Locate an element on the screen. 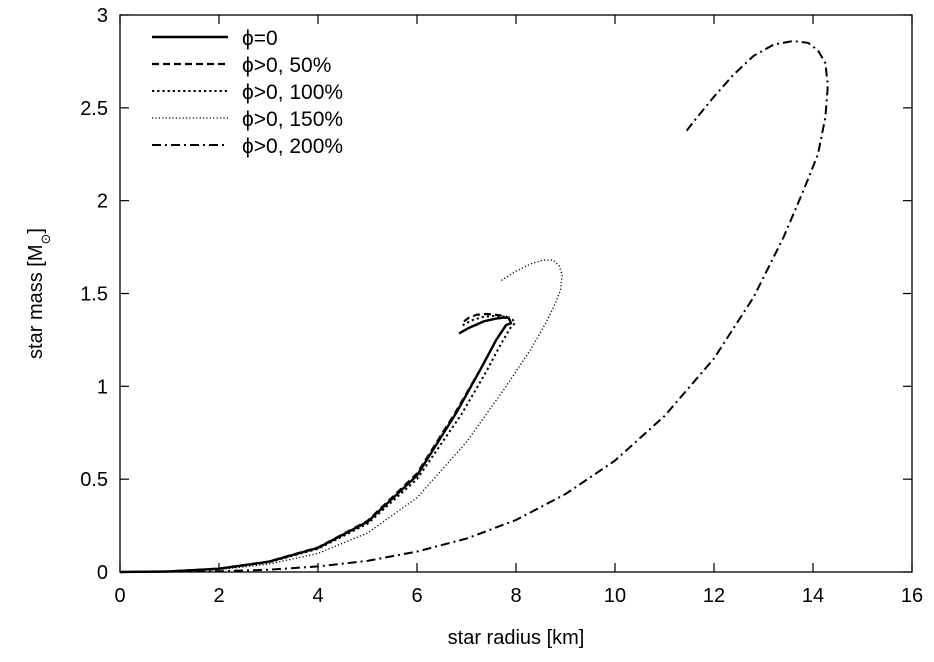 Image resolution: width=934 pixels, height=662 pixels. y-tick-label: 2.5 is located at coordinates (94, 109).